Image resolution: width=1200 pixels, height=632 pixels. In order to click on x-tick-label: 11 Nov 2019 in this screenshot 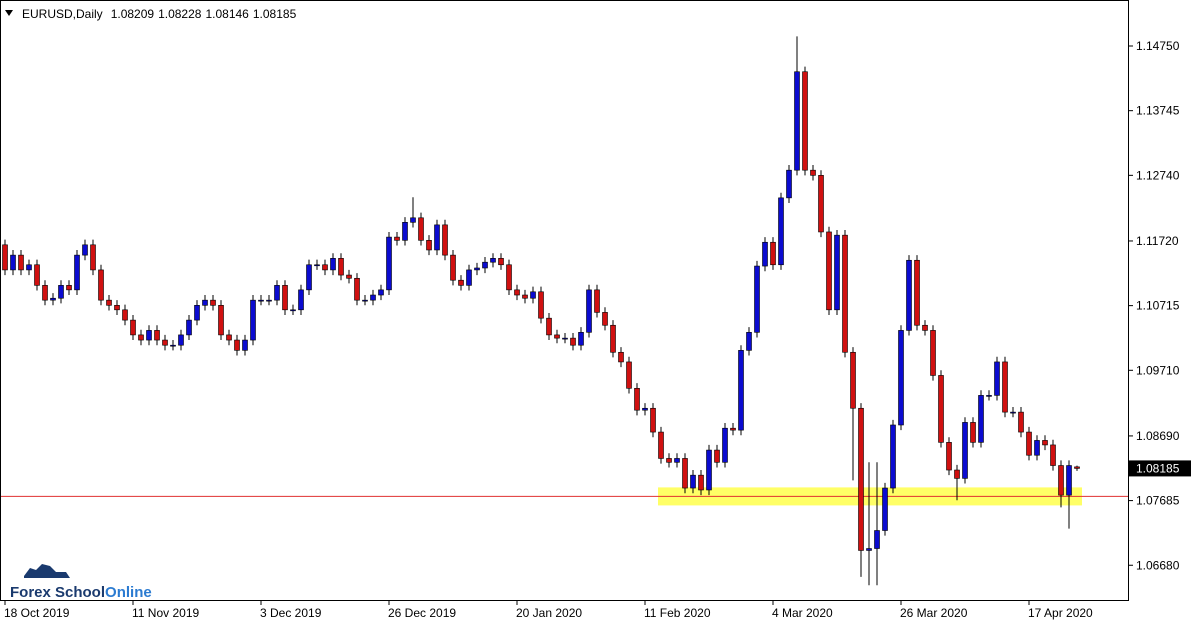, I will do `click(165, 613)`.